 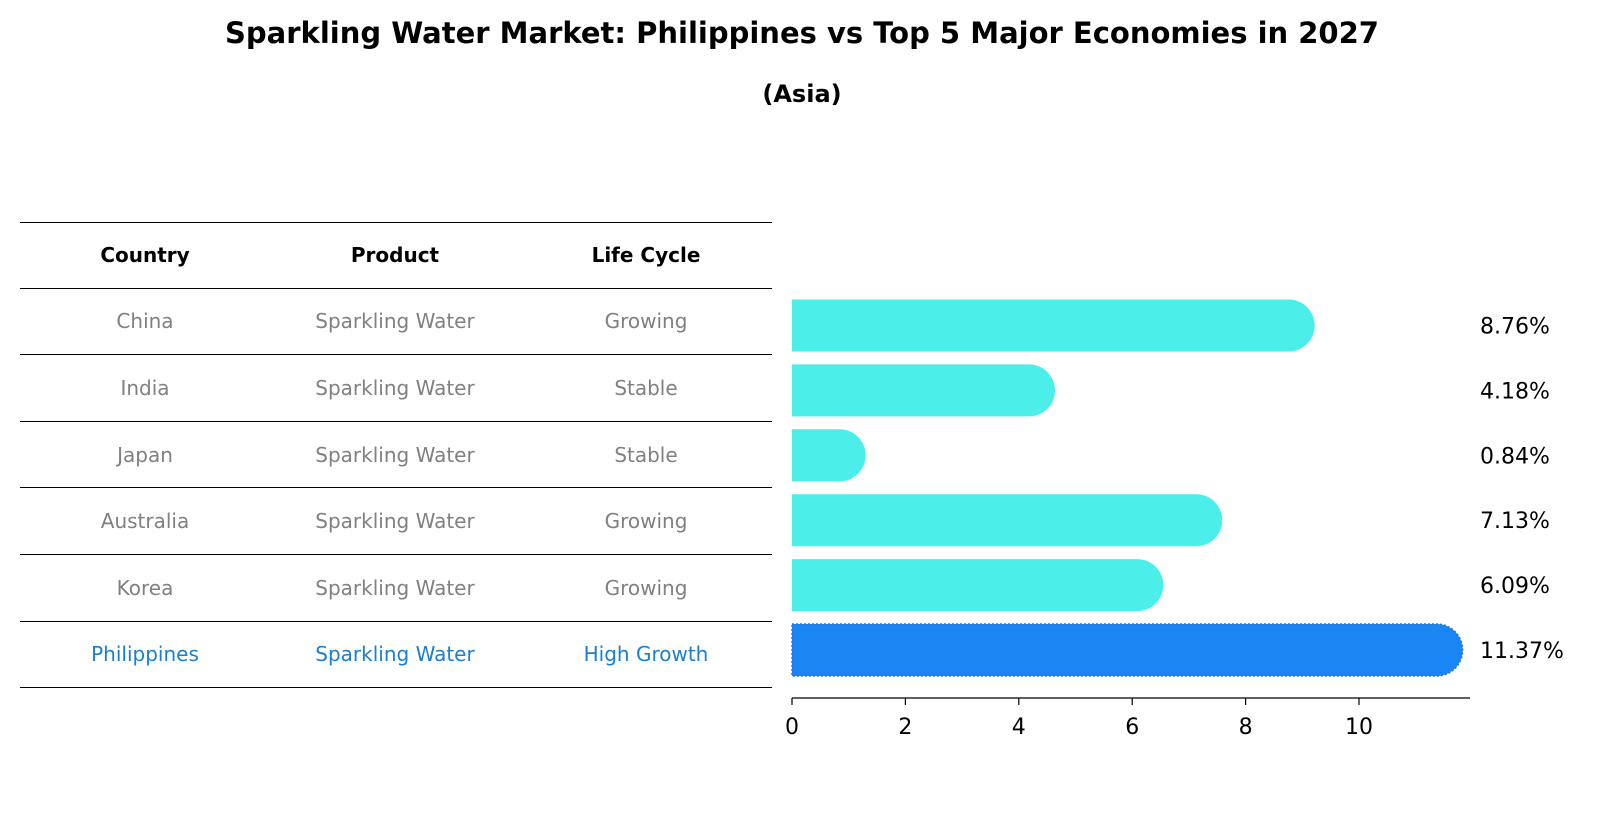 I want to click on bar-philippines, so click(x=1127, y=650).